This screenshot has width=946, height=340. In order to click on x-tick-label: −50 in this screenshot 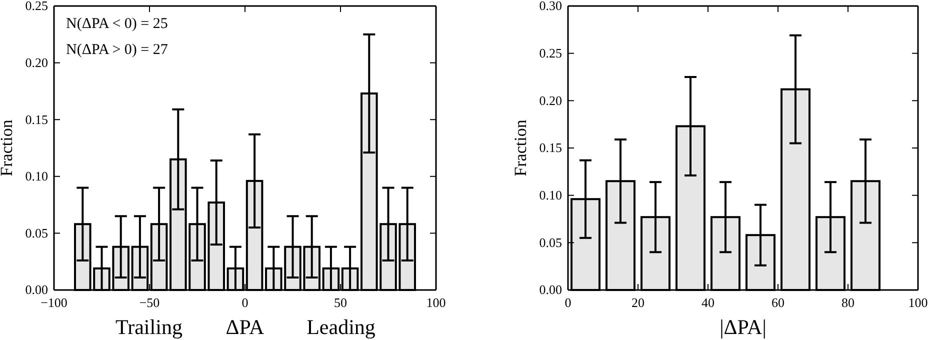, I will do `click(149, 302)`.